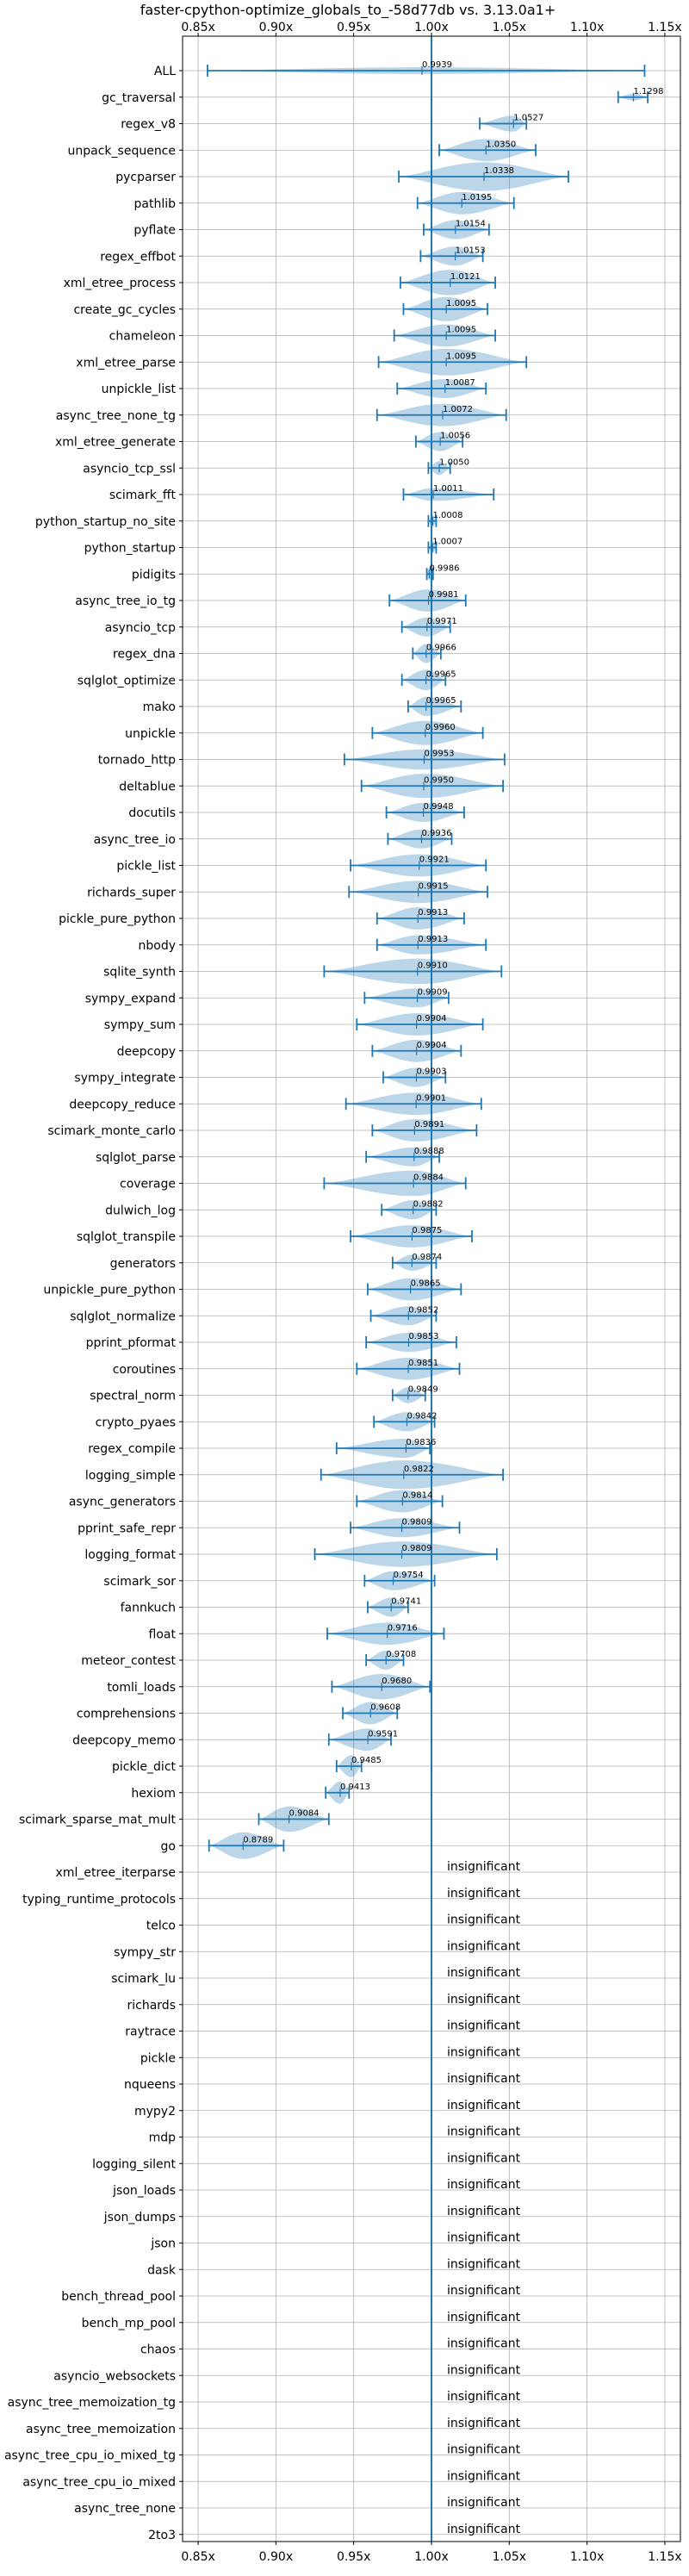  I want to click on benchmark-label: dask, so click(162, 2270).